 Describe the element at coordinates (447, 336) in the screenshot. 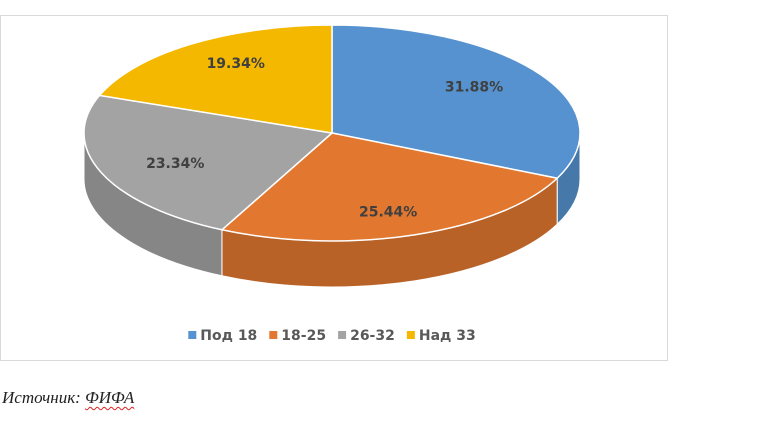

I see `legend-label: Над 33` at that location.